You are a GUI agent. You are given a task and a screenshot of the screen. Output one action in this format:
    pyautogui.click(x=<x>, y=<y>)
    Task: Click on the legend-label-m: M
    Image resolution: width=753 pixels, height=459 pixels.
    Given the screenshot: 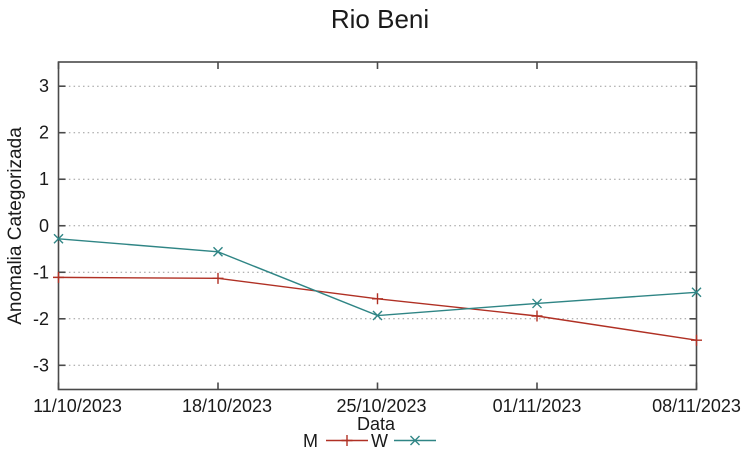 What is the action you would take?
    pyautogui.click(x=310, y=441)
    